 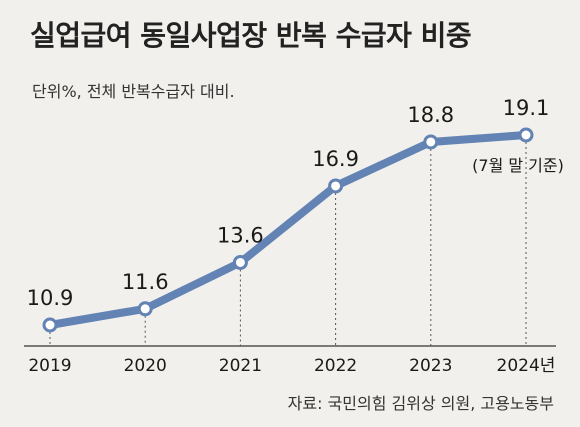 I want to click on value-label: 19.1, so click(x=526, y=108).